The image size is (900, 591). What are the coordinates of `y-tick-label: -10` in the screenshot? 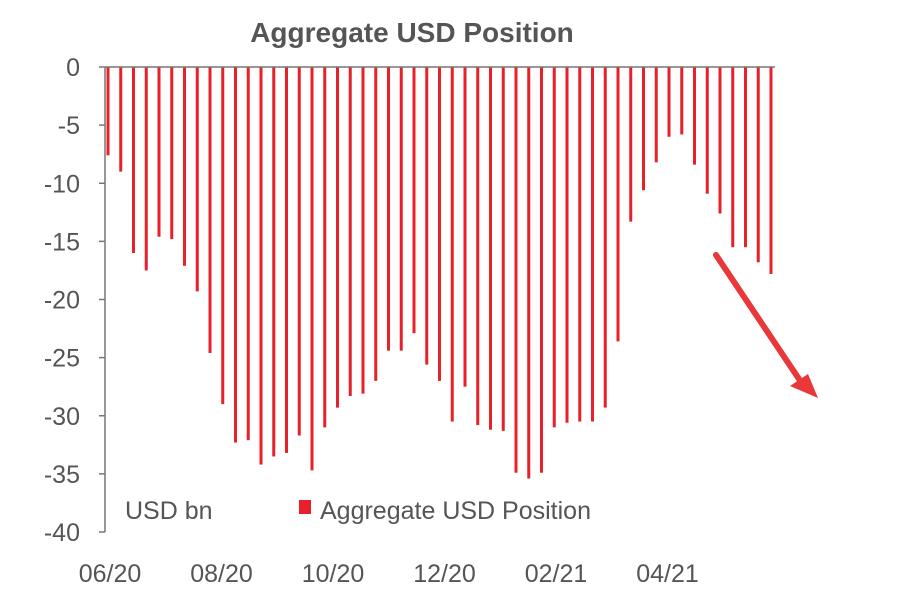 It's located at (62, 184).